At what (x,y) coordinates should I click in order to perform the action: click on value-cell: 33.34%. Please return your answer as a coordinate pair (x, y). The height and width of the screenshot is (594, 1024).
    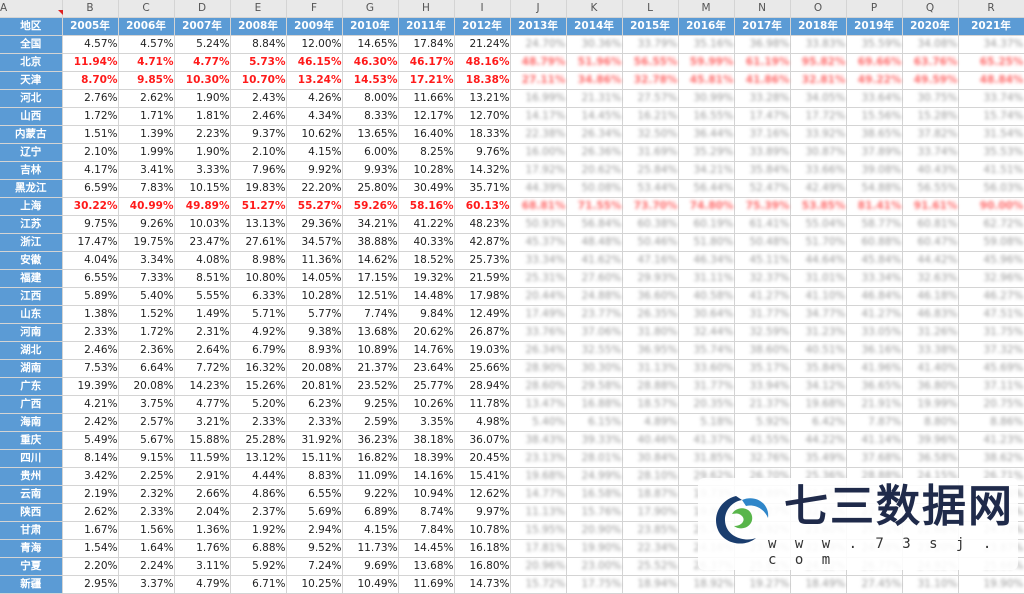
    Looking at the image, I should click on (874, 278).